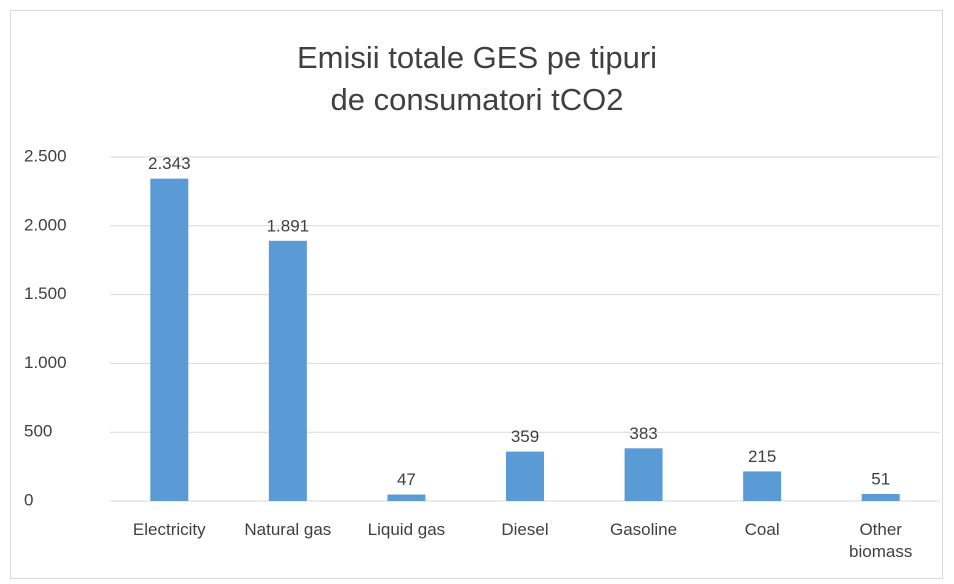 The height and width of the screenshot is (584, 954). I want to click on x-tick-label: Natural gas, so click(288, 529).